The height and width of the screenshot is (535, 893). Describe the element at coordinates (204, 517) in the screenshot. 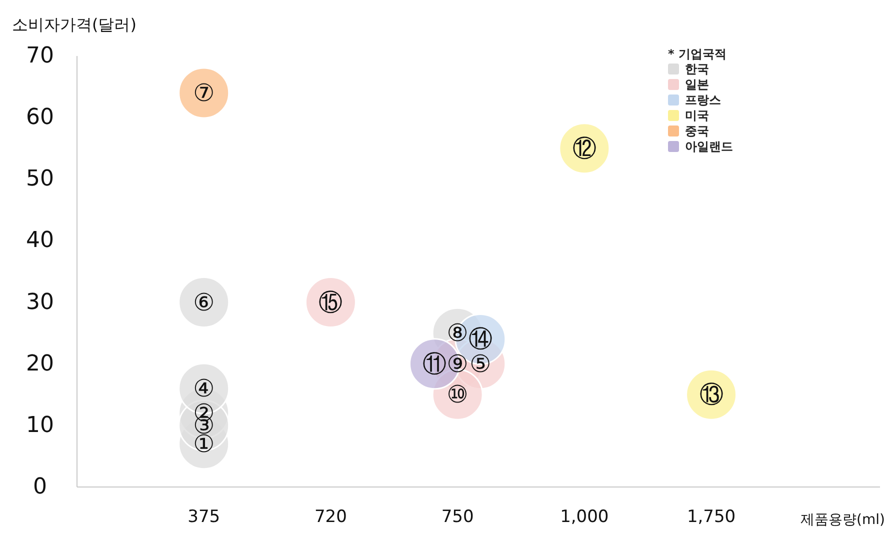

I see `x-tick-label: 375` at that location.